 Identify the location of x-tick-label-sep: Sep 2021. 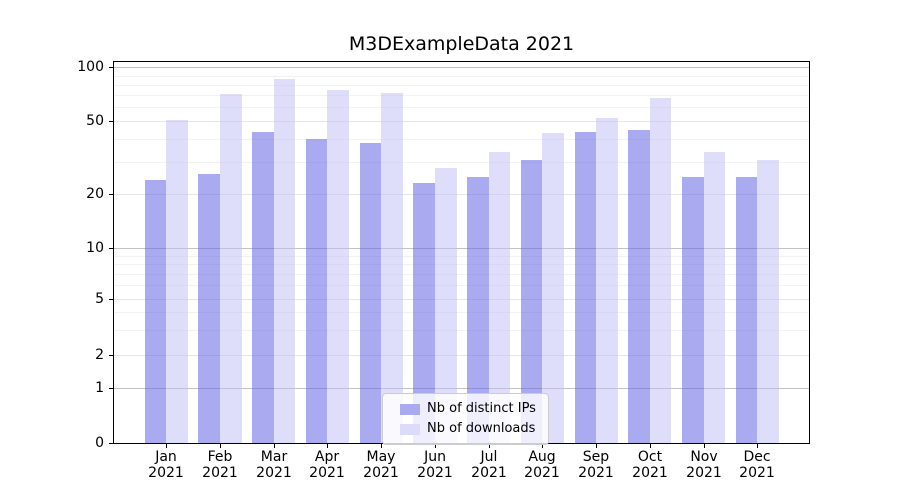
(596, 465).